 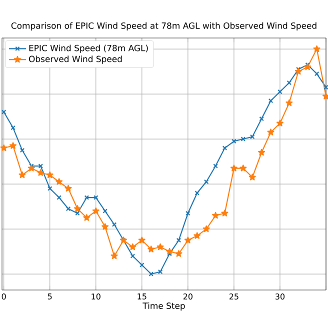 What do you see at coordinates (88, 48) in the screenshot?
I see `legend-label: EPIC Wind Speed (78m AGL)` at bounding box center [88, 48].